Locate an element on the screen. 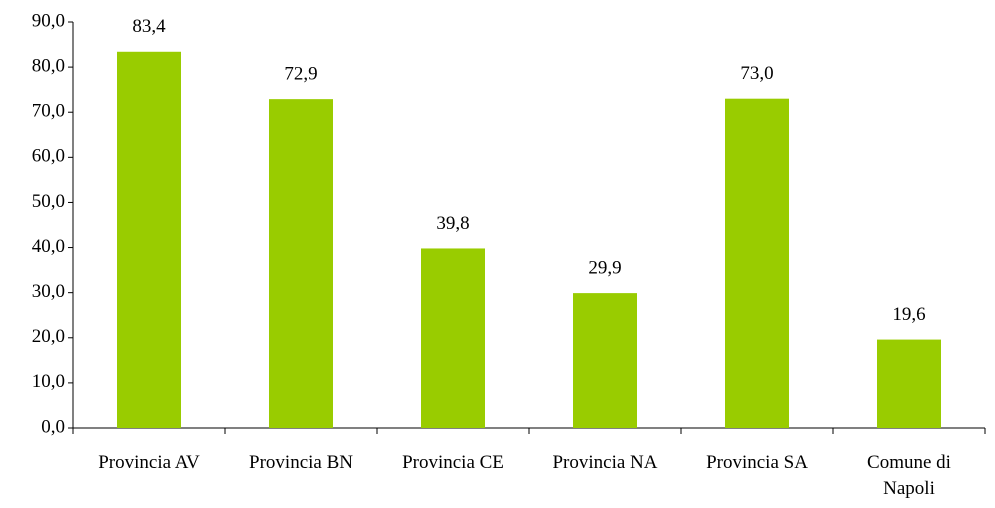 The width and height of the screenshot is (995, 508). y-tick-label: 10,0 is located at coordinates (48, 381).